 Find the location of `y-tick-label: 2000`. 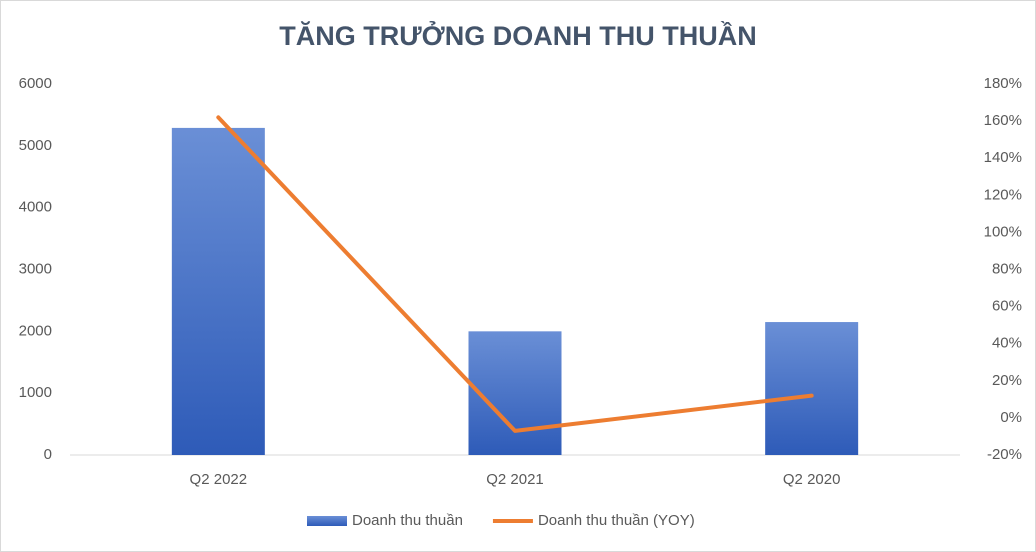

y-tick-label: 2000 is located at coordinates (35, 330).